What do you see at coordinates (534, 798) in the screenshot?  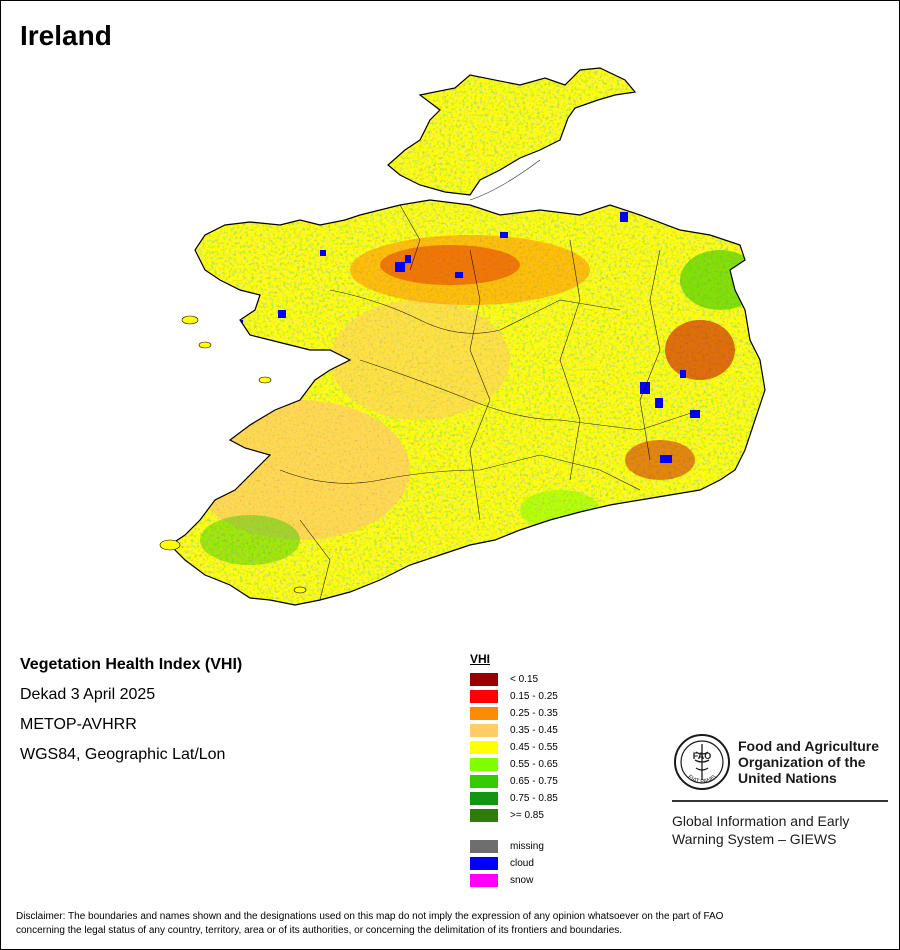 I see `legend-label: 0.75 - 0.85` at bounding box center [534, 798].